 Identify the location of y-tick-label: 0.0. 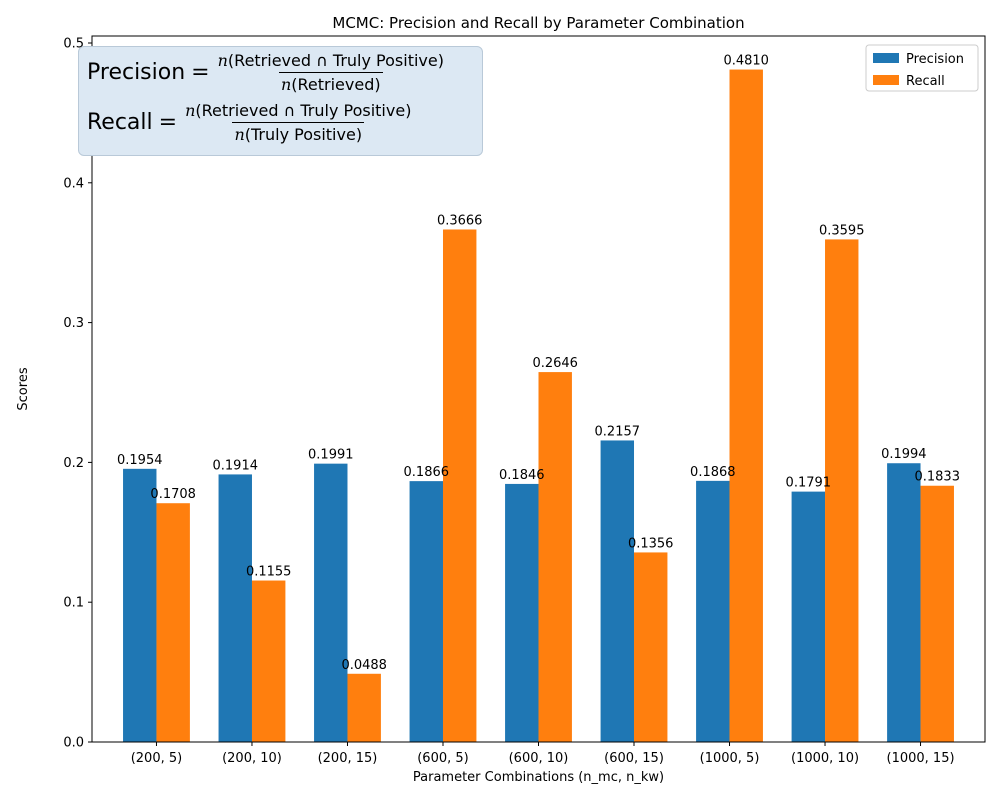
(73, 743).